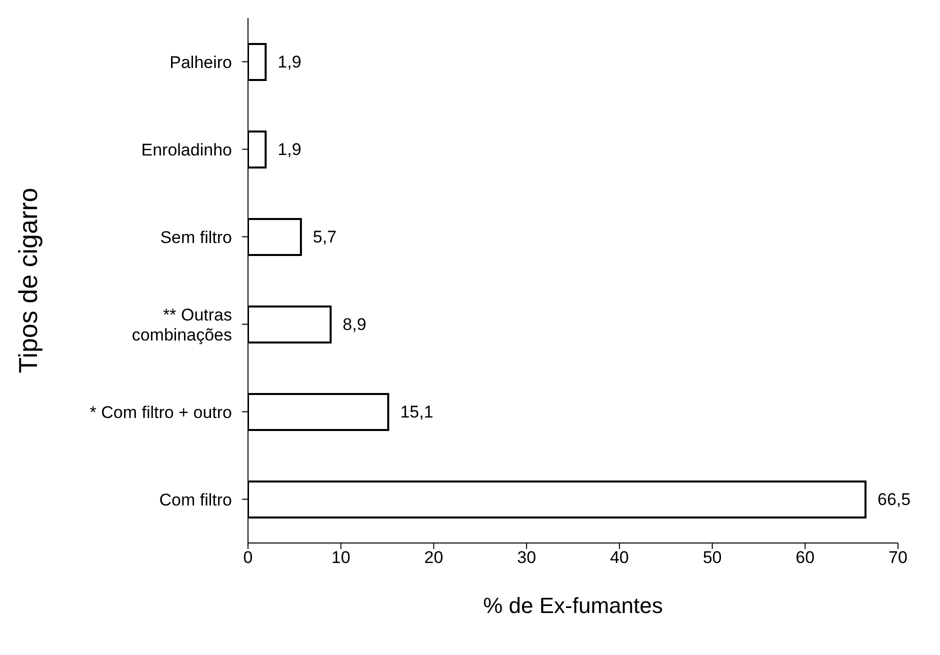 The width and height of the screenshot is (940, 655). What do you see at coordinates (28, 281) in the screenshot?
I see `y-axis-title: Tipos de cigarro` at bounding box center [28, 281].